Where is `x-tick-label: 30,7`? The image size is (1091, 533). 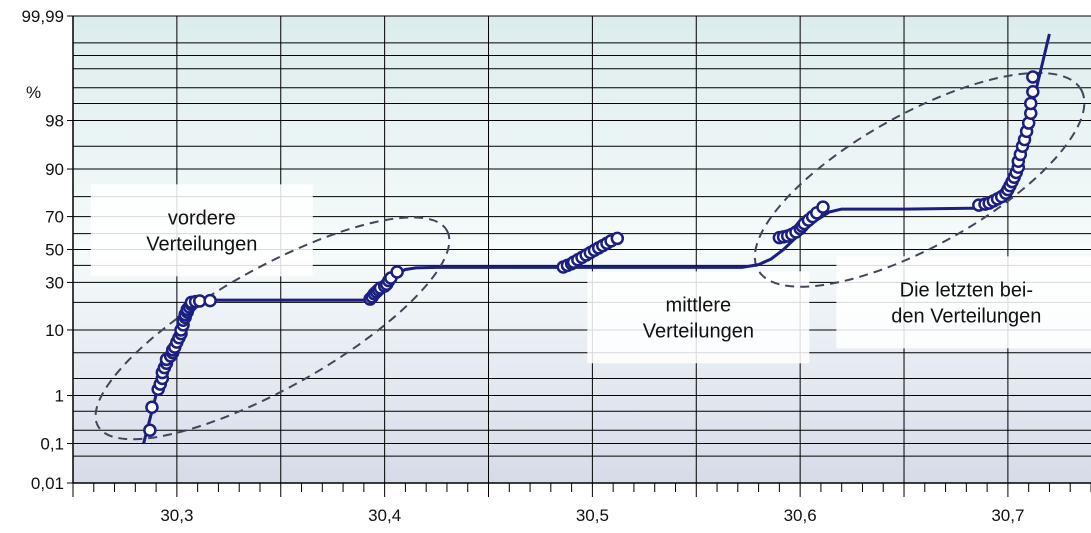
x-tick-label: 30,7 is located at coordinates (1007, 515).